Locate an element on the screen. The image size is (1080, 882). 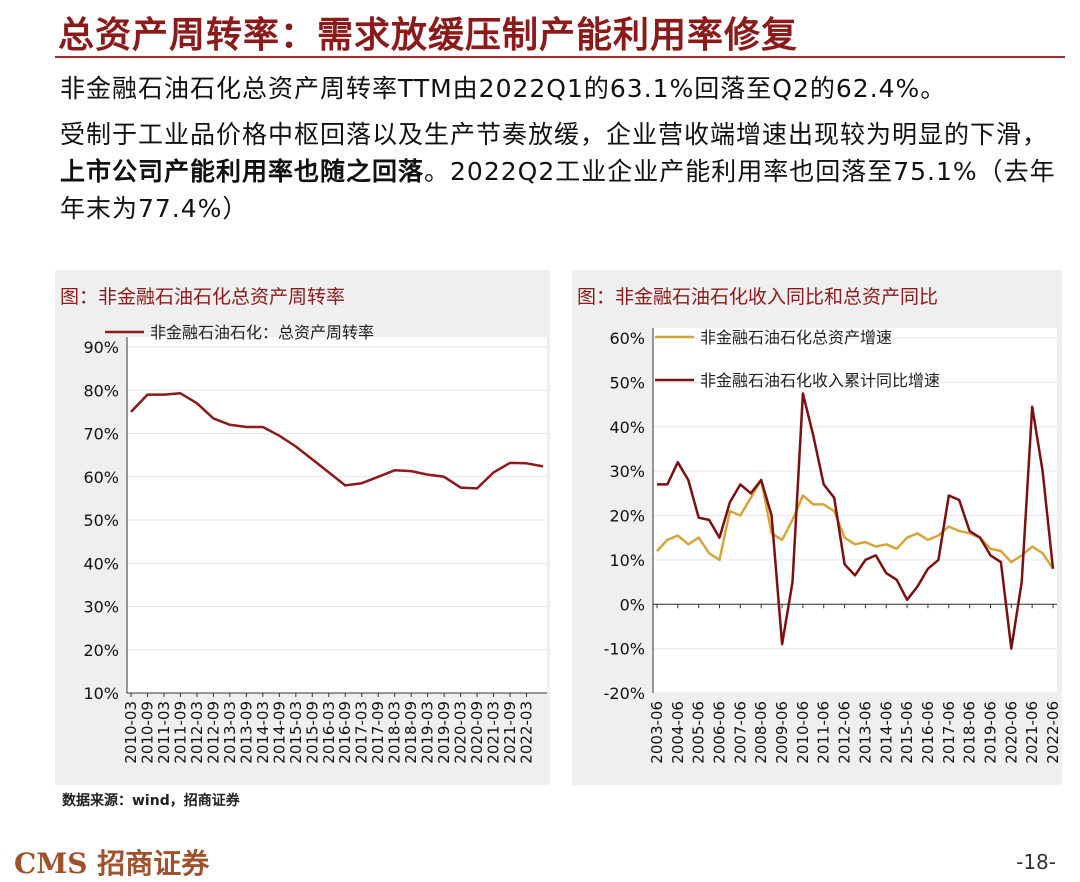
x-tick-label: 2017-09 is located at coordinates (378, 732).